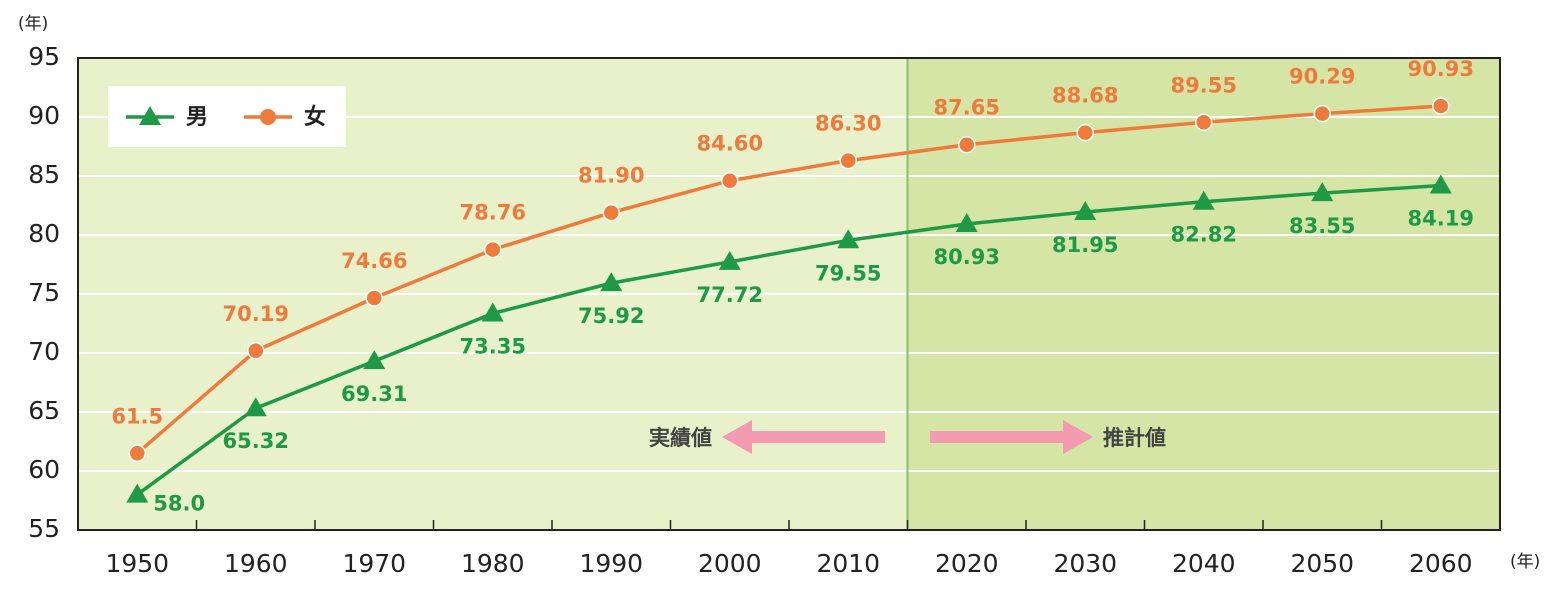  I want to click on x-tick-label: 2040, so click(1204, 563).